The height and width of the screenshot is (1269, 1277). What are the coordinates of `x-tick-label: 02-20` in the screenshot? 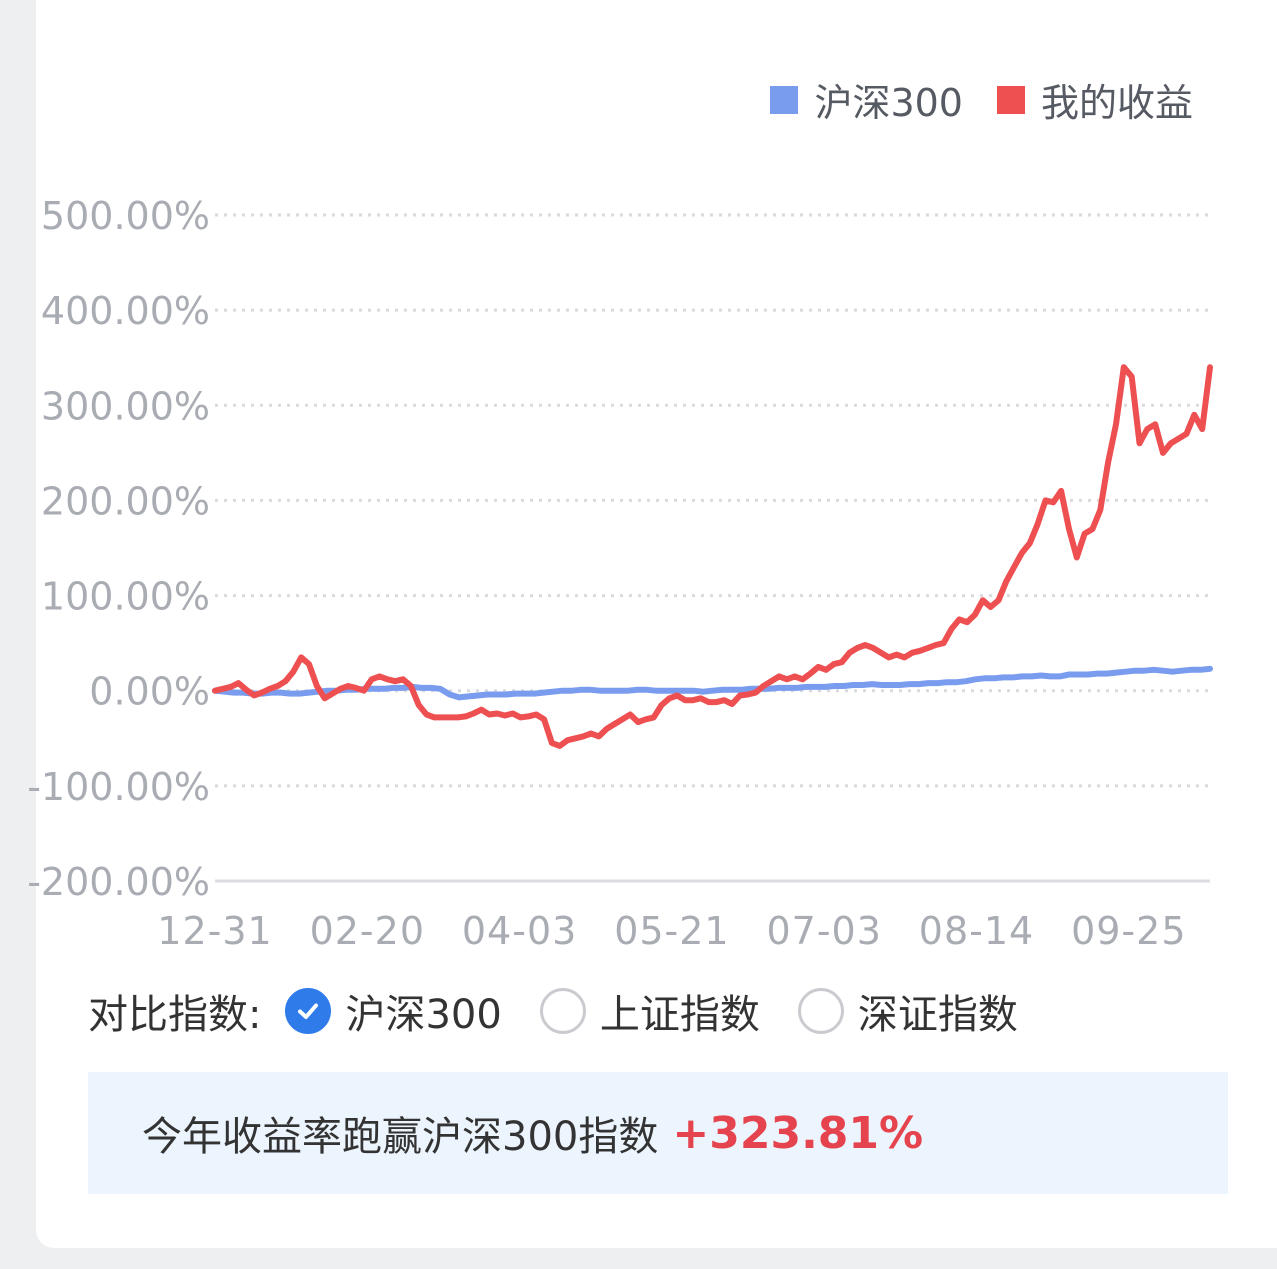 It's located at (367, 931).